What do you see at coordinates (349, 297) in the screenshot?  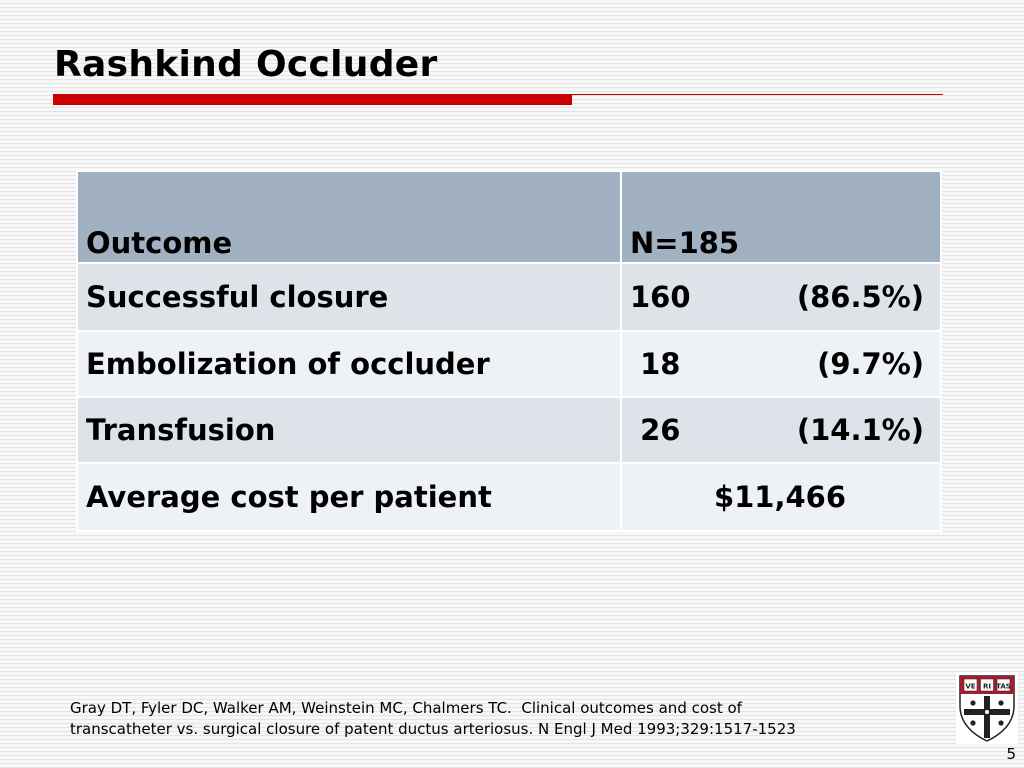 I see `row-outcome-label: Successful closure` at bounding box center [349, 297].